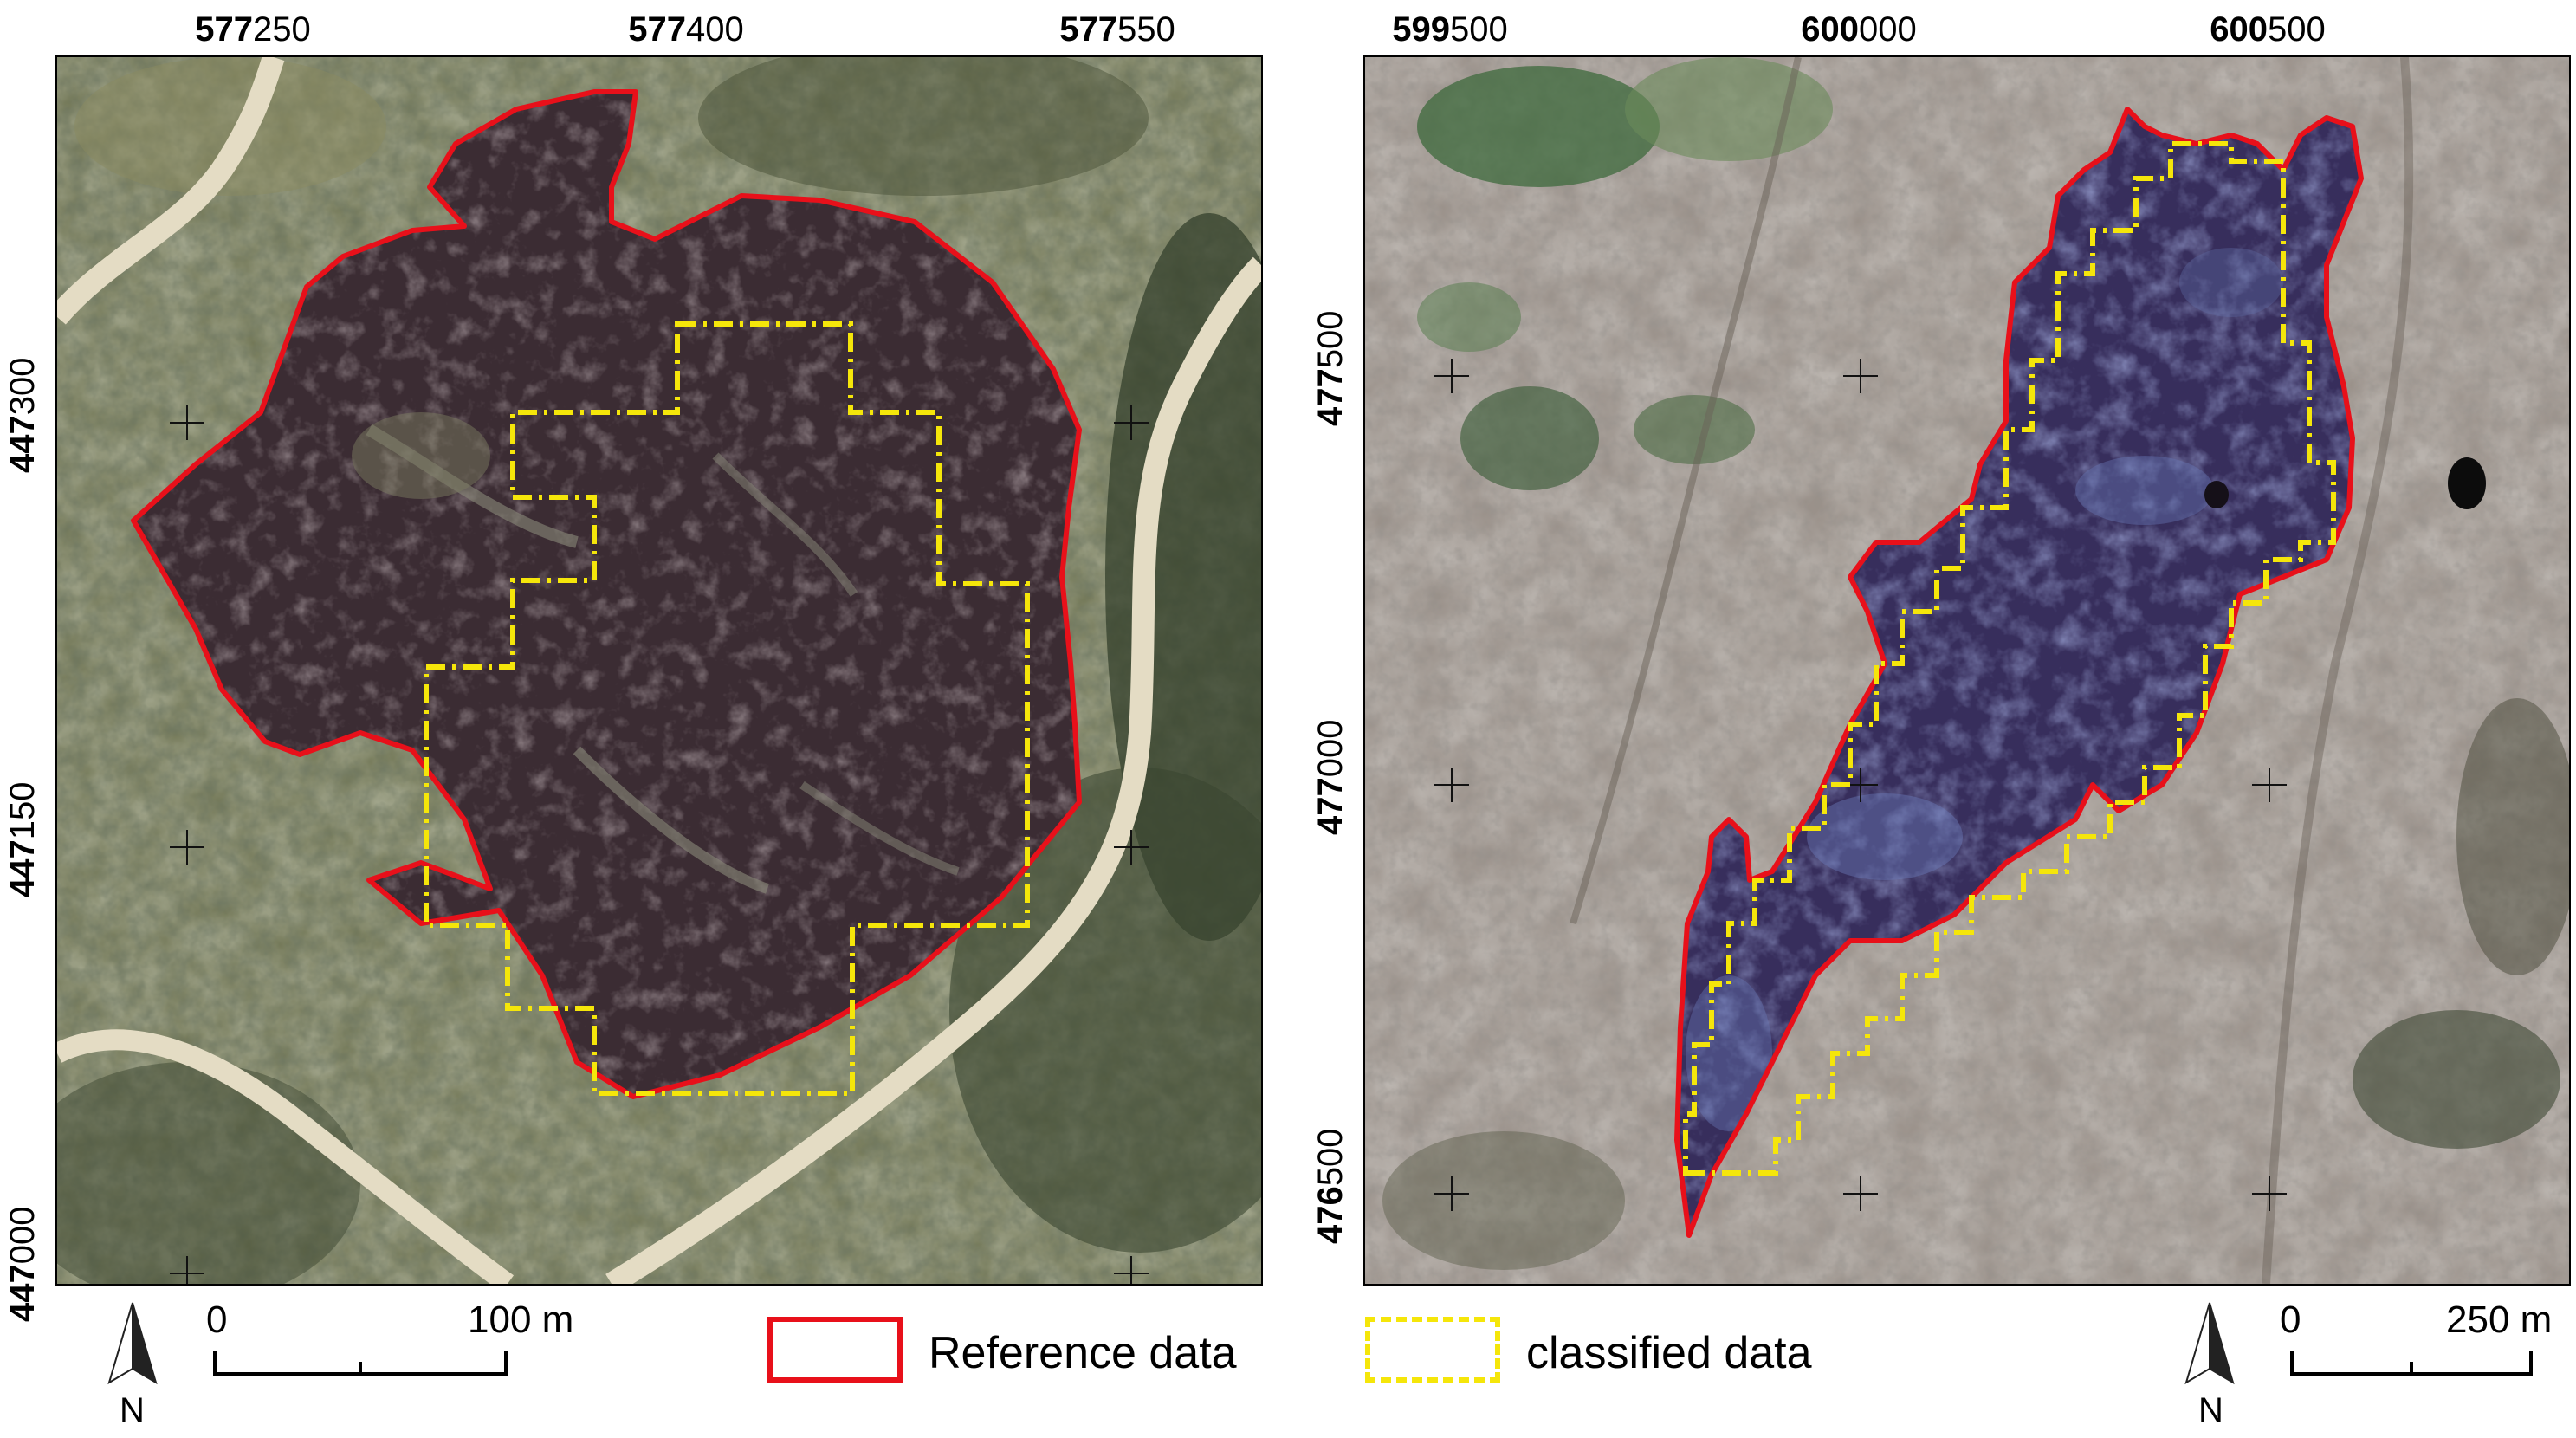 Image resolution: width=2576 pixels, height=1438 pixels. What do you see at coordinates (2209, 1343) in the screenshot?
I see `right-north-arrow-icon` at bounding box center [2209, 1343].